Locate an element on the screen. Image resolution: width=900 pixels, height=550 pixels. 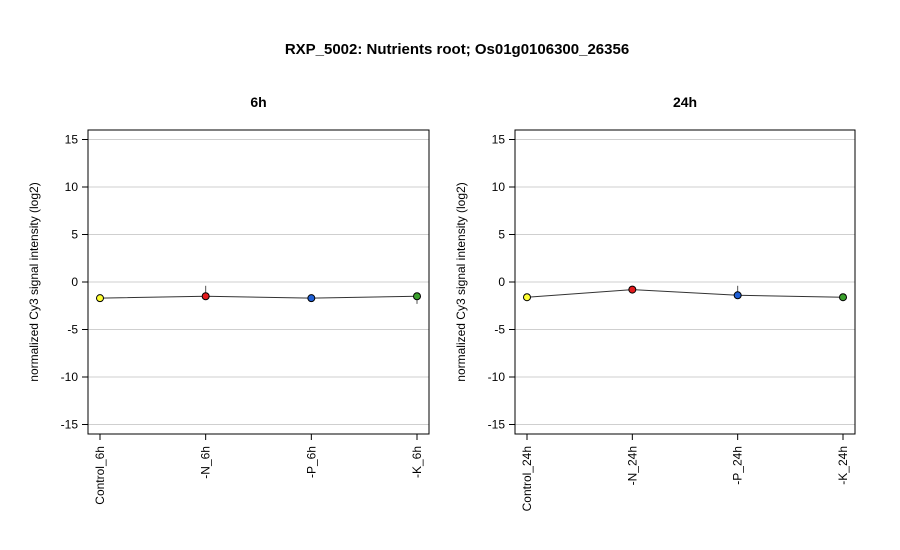
panel-title: 24h is located at coordinates (685, 102).